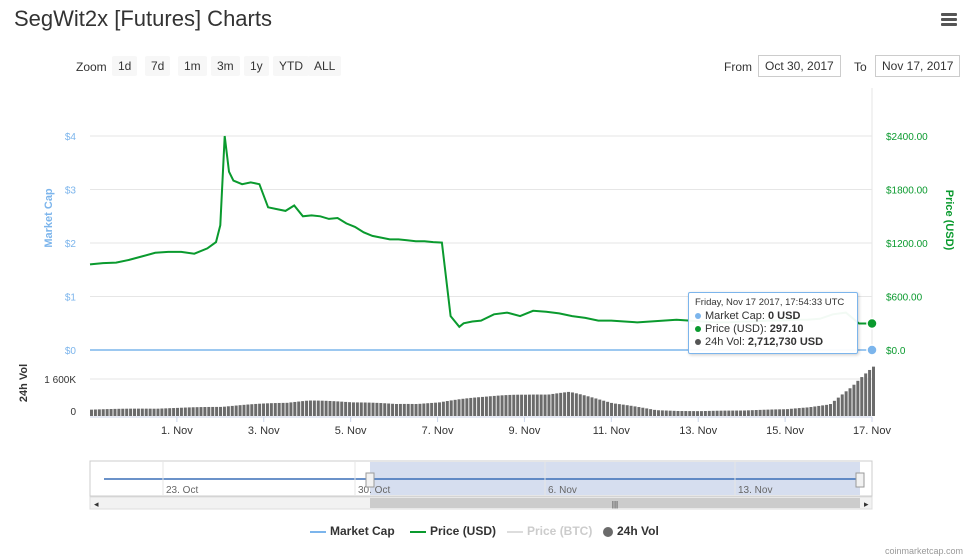  Describe the element at coordinates (631, 531) in the screenshot. I see `legend-volume: 24h Vol` at that location.